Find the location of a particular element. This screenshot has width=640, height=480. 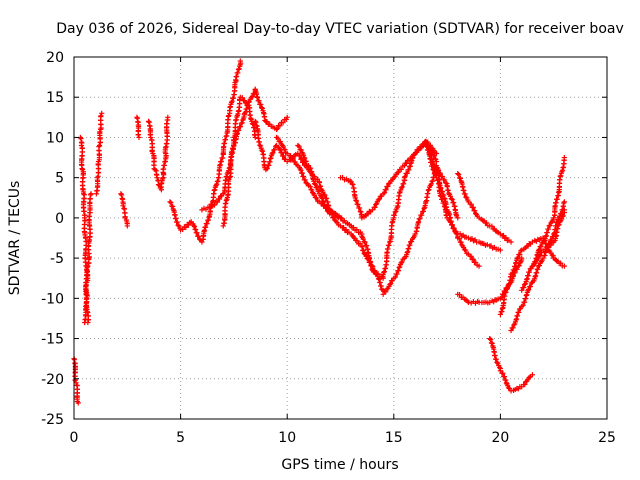

x-tick-label: 0 is located at coordinates (74, 438).